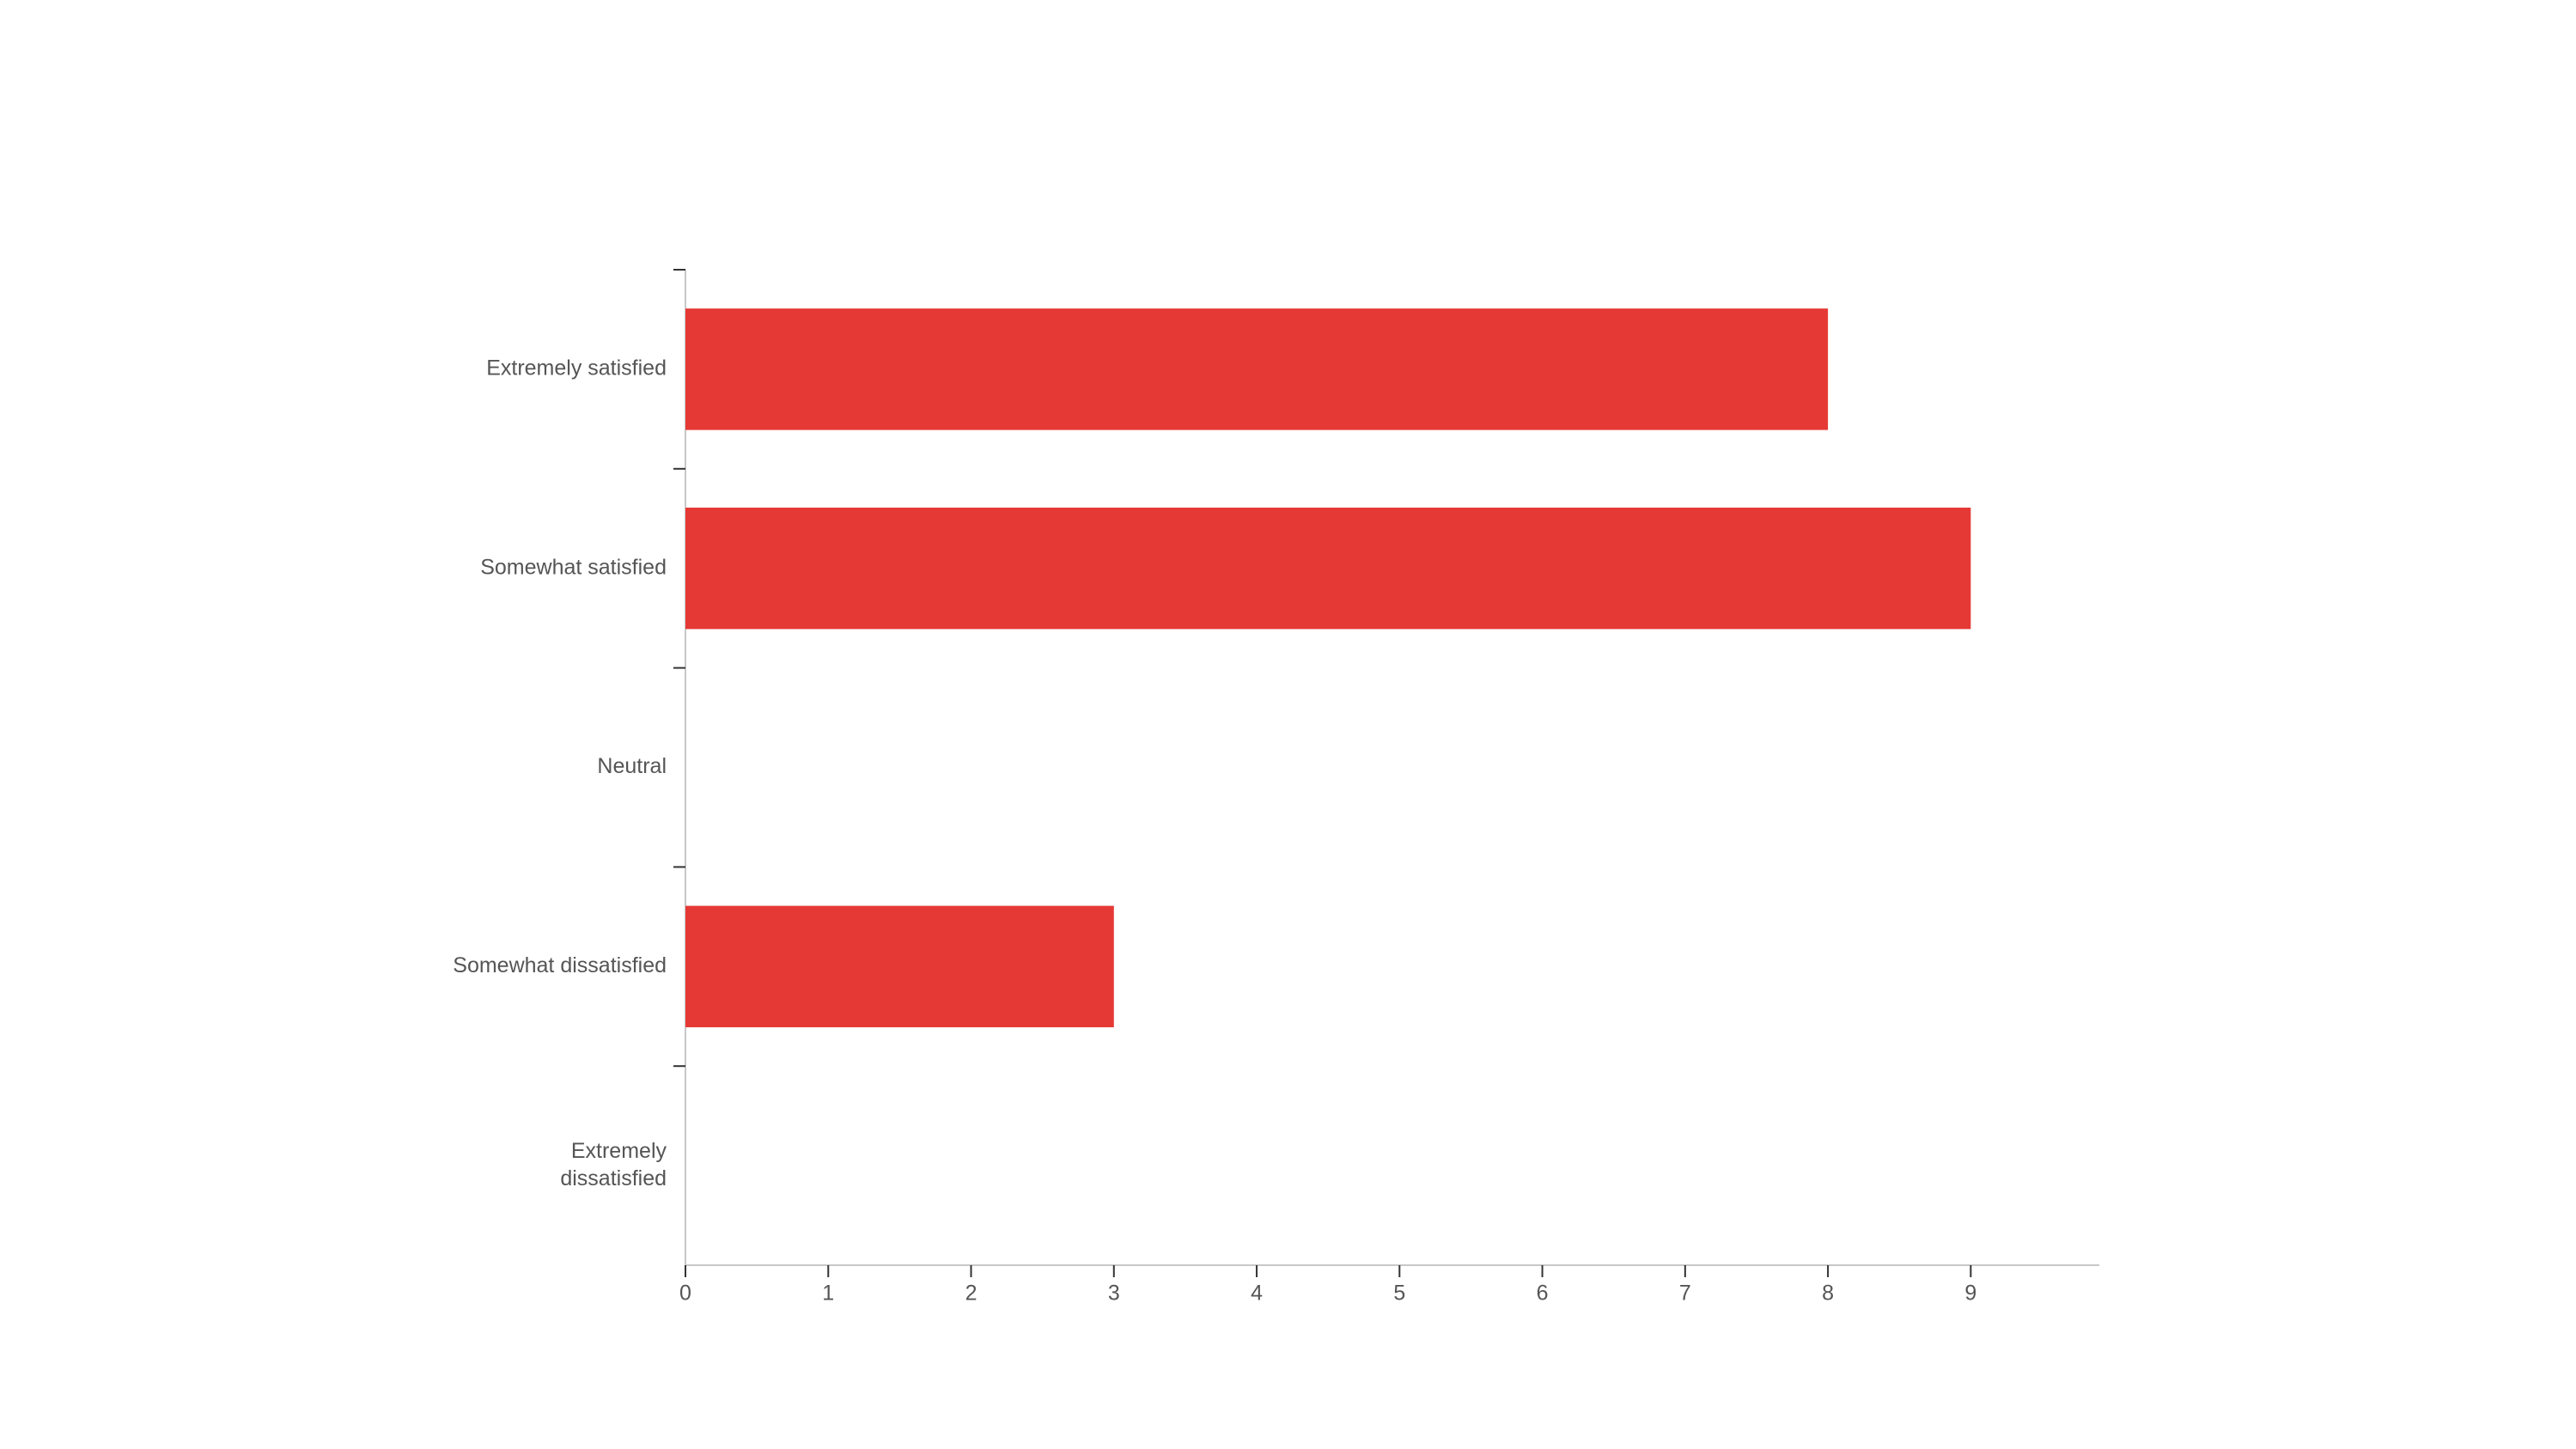 This screenshot has height=1449, width=2576. What do you see at coordinates (1970, 1294) in the screenshot?
I see `x-tick-label: 9` at bounding box center [1970, 1294].